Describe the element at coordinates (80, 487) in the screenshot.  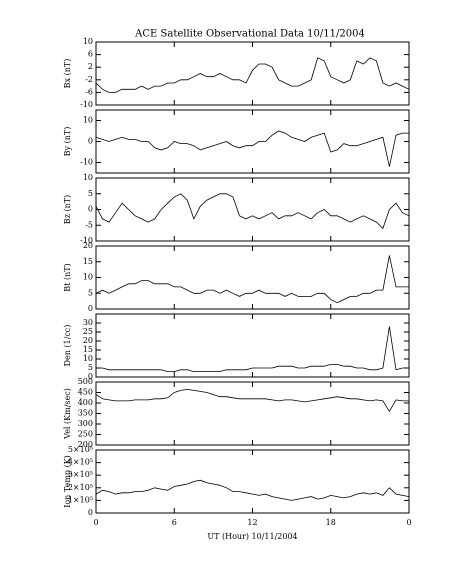
I see `y-tick-label: 2×10⁵` at that location.